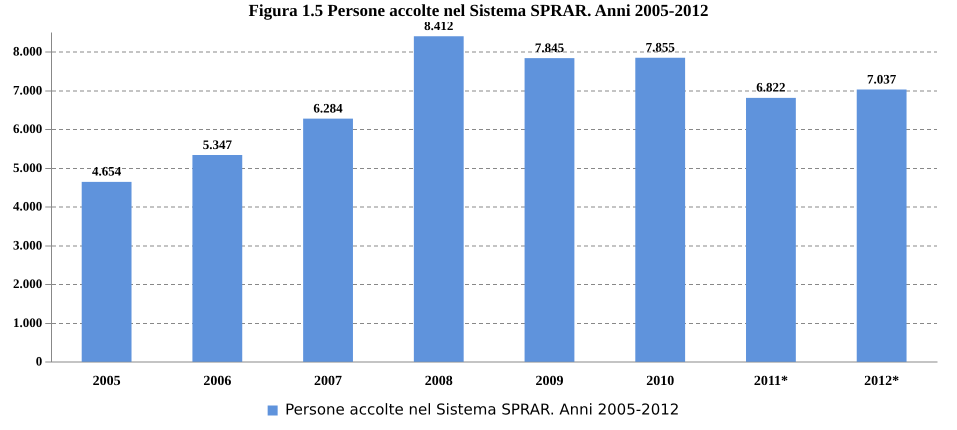 This screenshot has height=430, width=957. Describe the element at coordinates (660, 382) in the screenshot. I see `x-tick-label: 2010` at that location.